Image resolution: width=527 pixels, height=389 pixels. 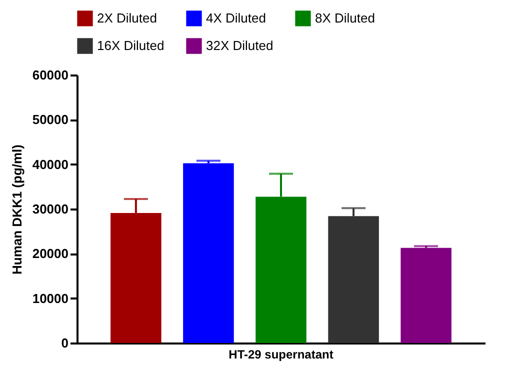 I want to click on legend-label: 8X Diluted, so click(x=345, y=18).